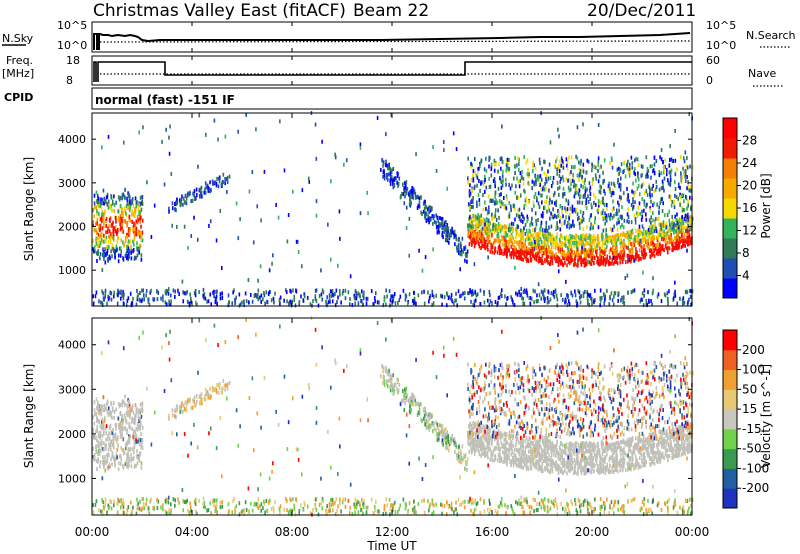 The image size is (800, 554). What do you see at coordinates (713, 60) in the screenshot?
I see `nave-tick-top: 60` at bounding box center [713, 60].